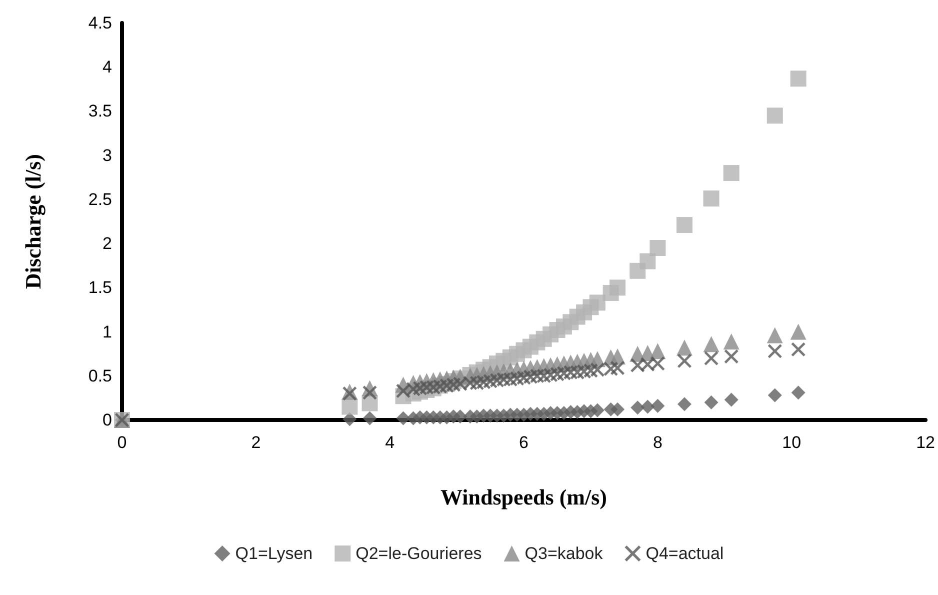 Image resolution: width=938 pixels, height=595 pixels. I want to click on legend-label: Q1=Lysen, so click(274, 553).